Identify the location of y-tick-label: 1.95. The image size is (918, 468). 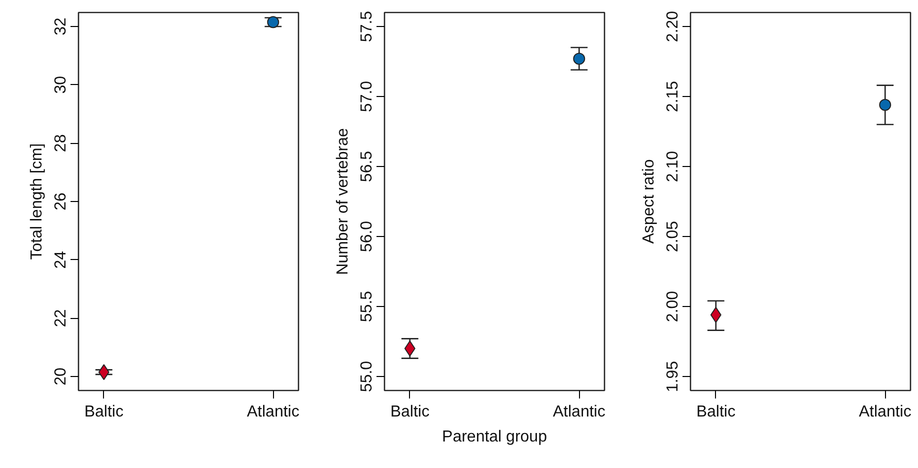
(673, 376).